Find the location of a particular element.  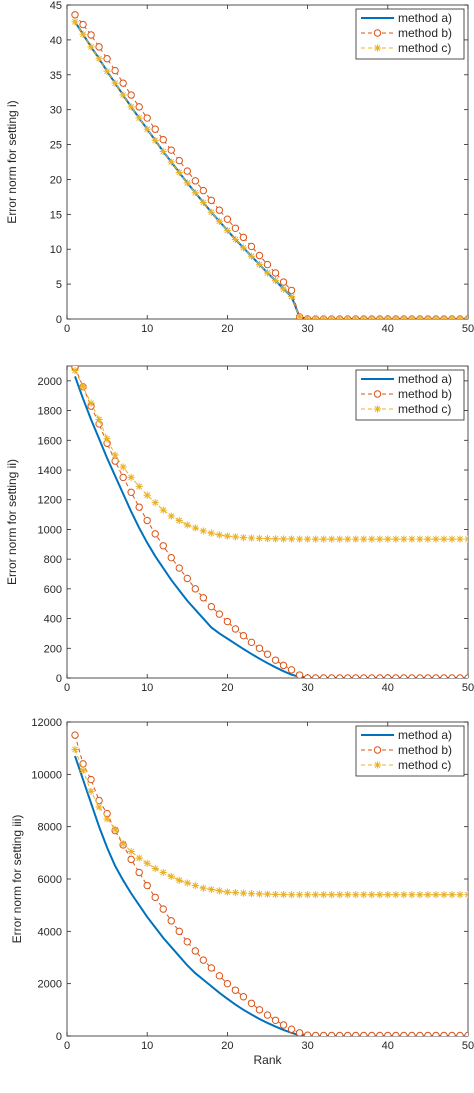

legend-label: method c) is located at coordinates (424, 48).